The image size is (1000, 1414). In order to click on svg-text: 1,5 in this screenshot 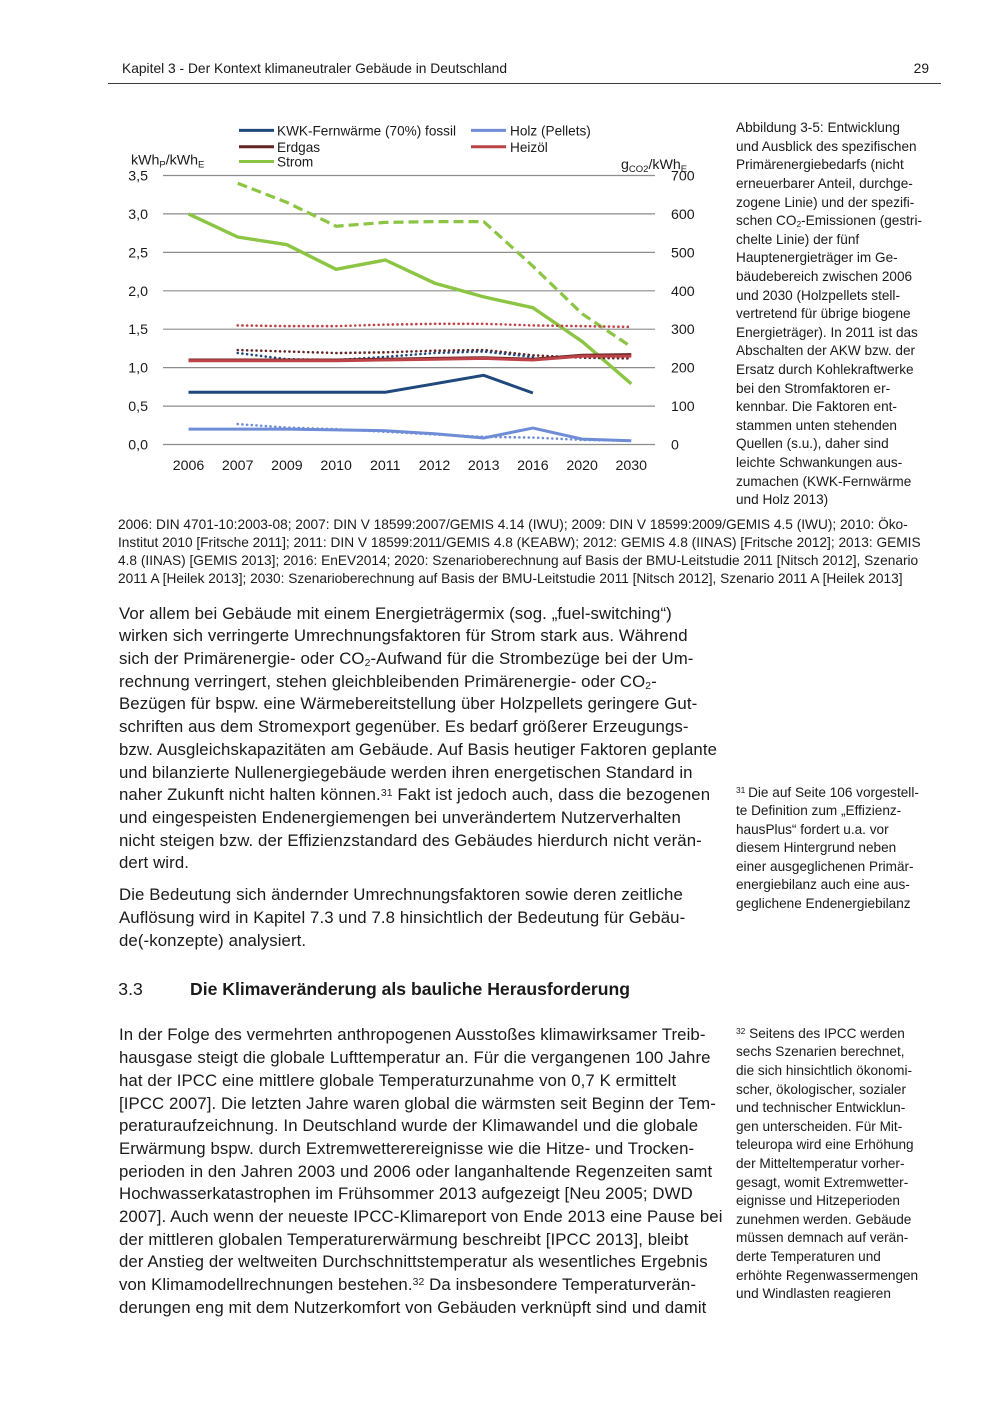, I will do `click(138, 330)`.